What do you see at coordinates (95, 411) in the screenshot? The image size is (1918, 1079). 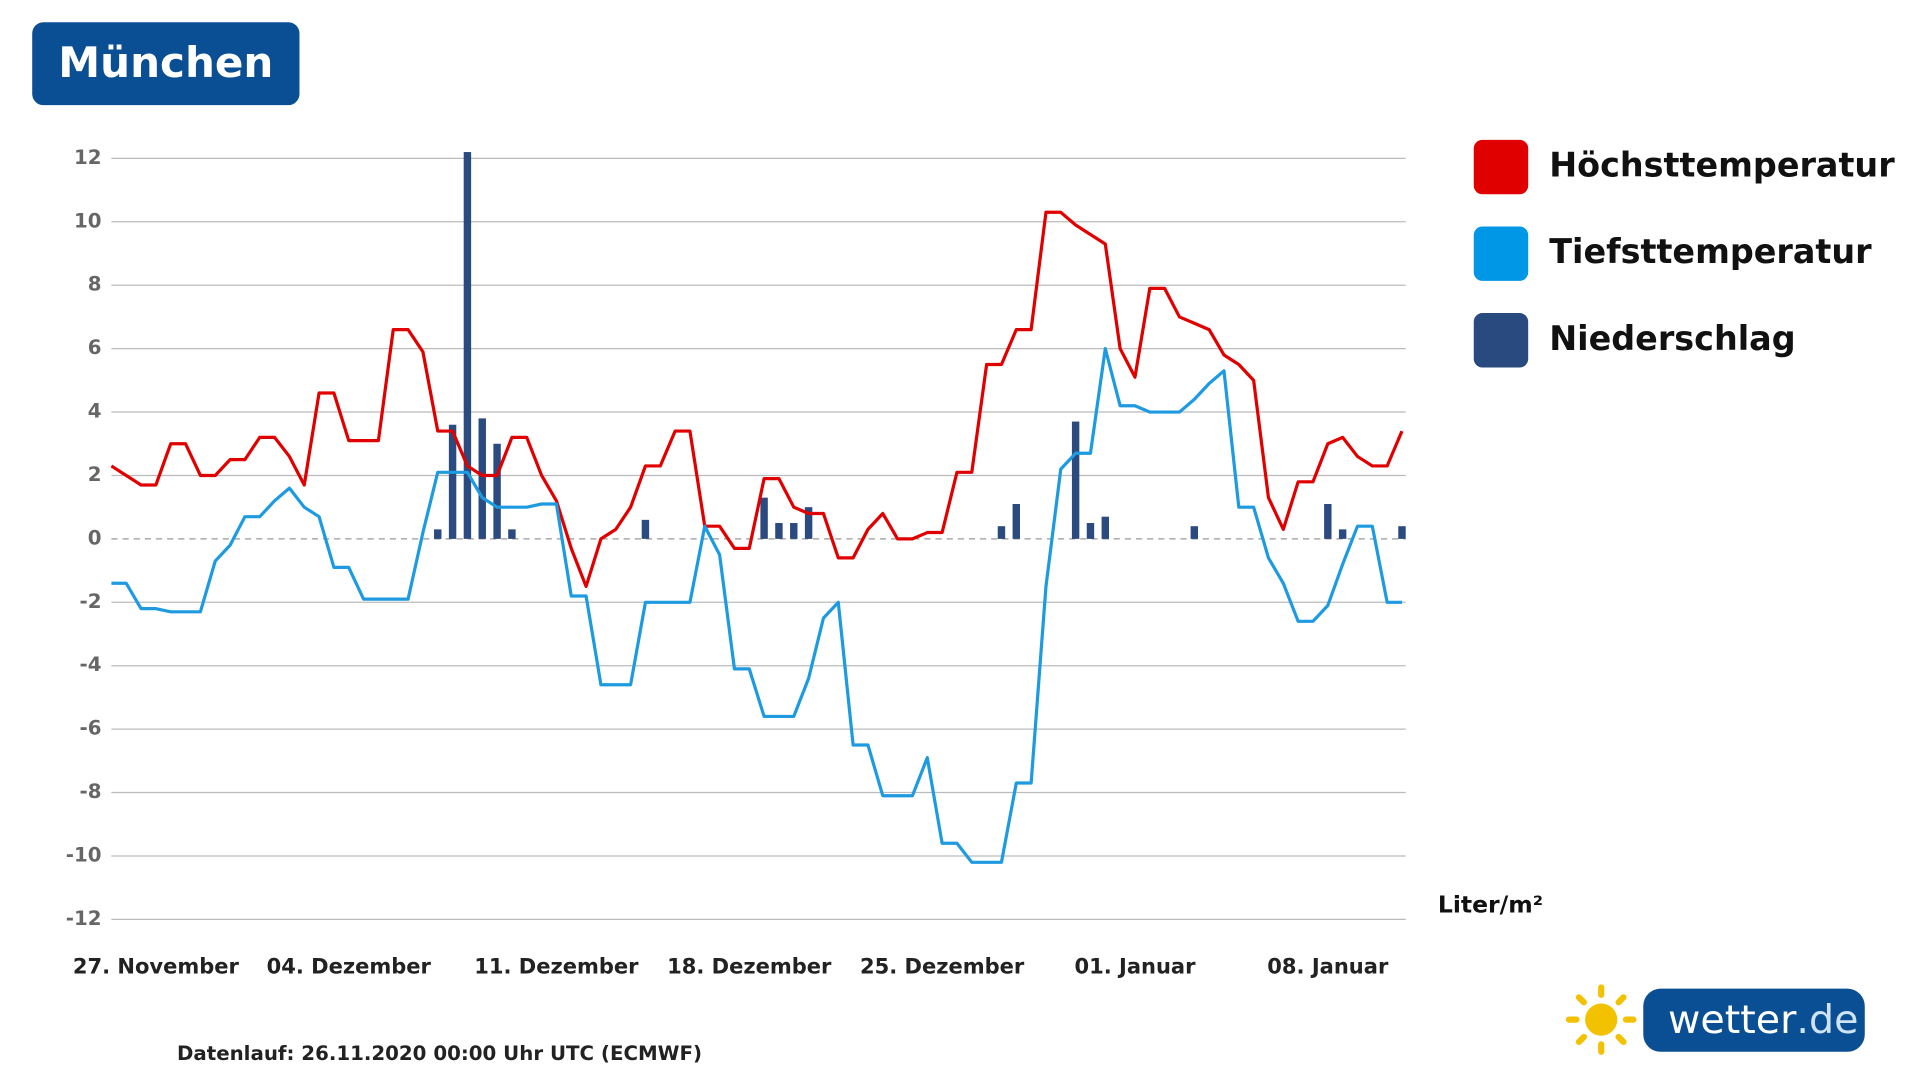 I see `y-tick-label: 4` at bounding box center [95, 411].